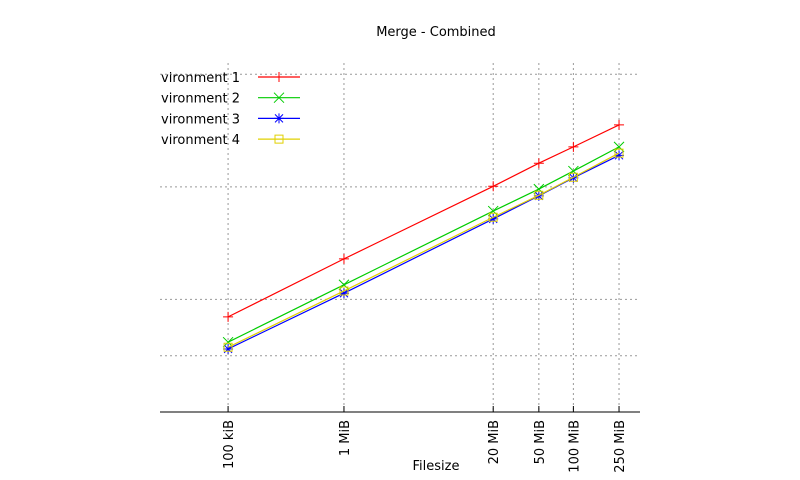 This screenshot has width=800, height=480. Describe the element at coordinates (200, 140) in the screenshot. I see `legend-label: vironment 4` at that location.